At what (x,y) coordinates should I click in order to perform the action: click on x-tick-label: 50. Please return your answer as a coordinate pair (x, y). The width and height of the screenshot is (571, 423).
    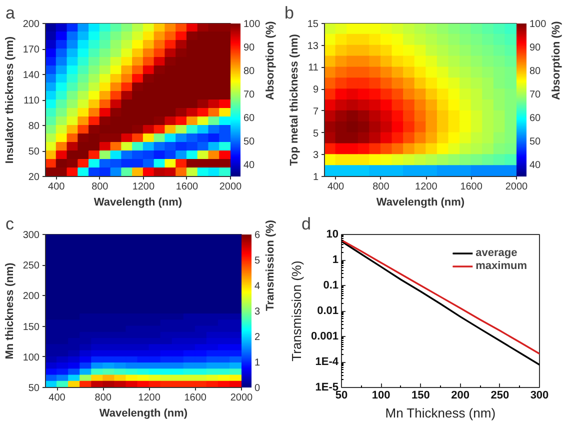
    Looking at the image, I should click on (341, 396).